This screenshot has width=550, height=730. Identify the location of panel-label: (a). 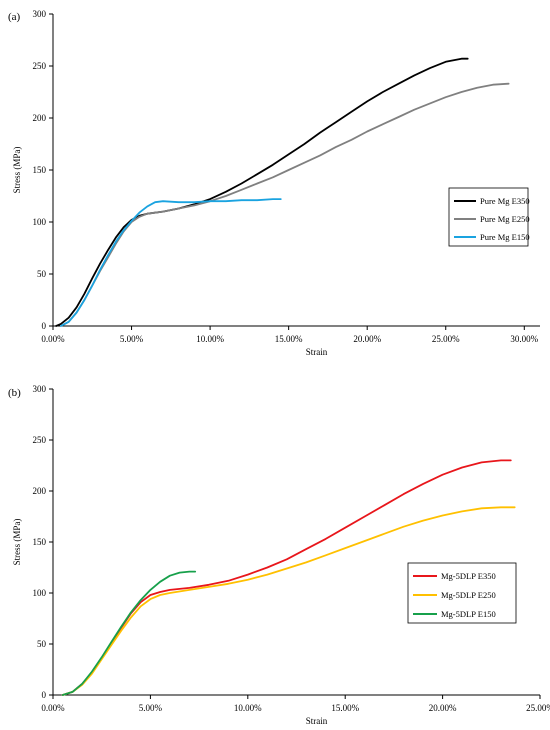
(14, 17).